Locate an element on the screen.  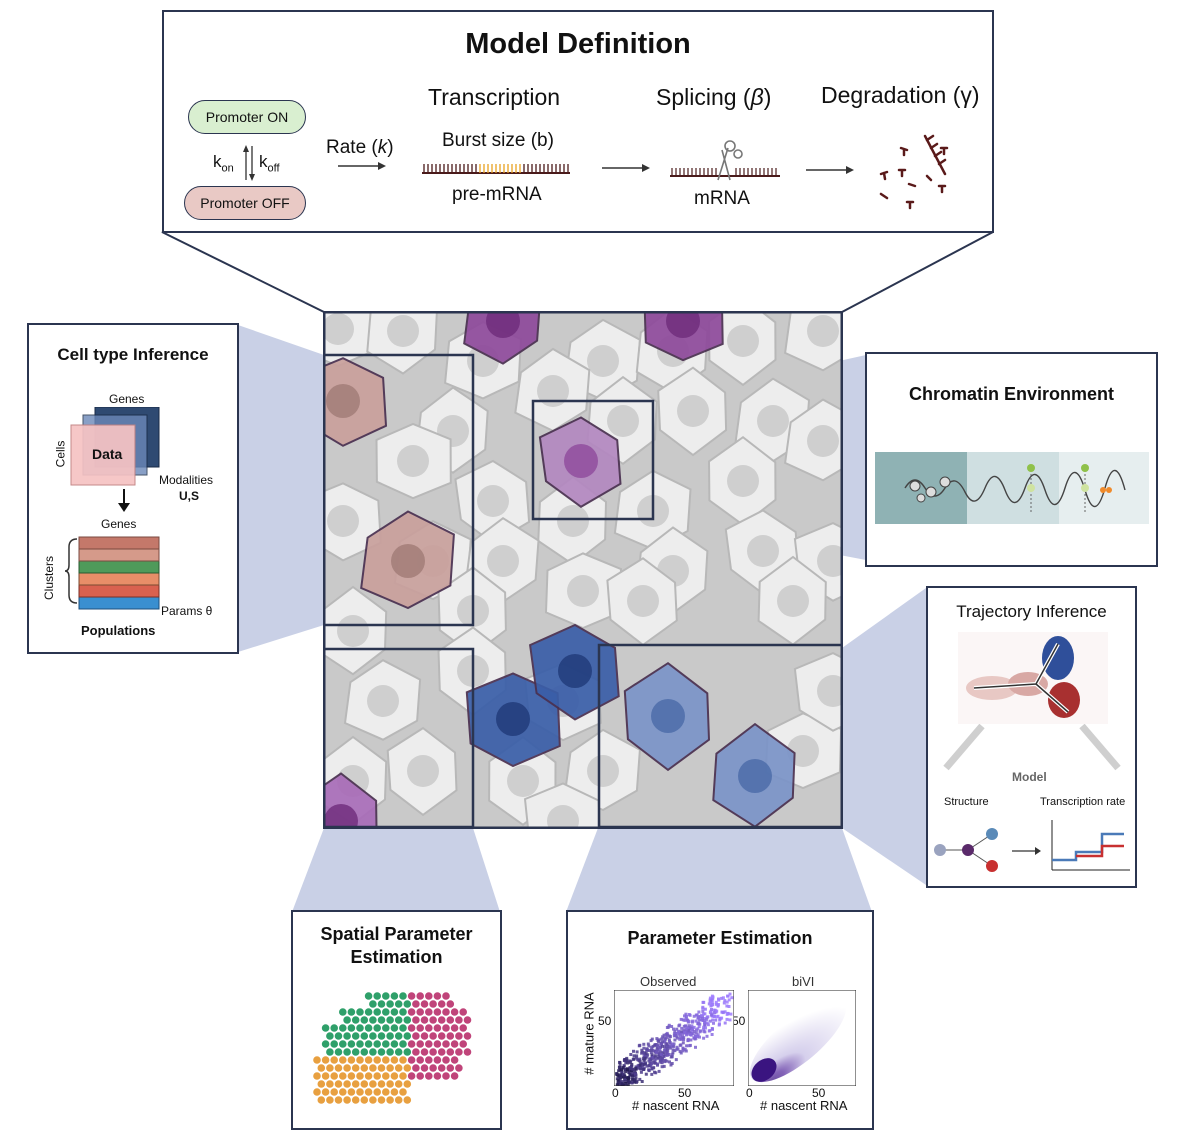
spatial-title-line1: Spatial Parameter is located at coordinates (396, 934).